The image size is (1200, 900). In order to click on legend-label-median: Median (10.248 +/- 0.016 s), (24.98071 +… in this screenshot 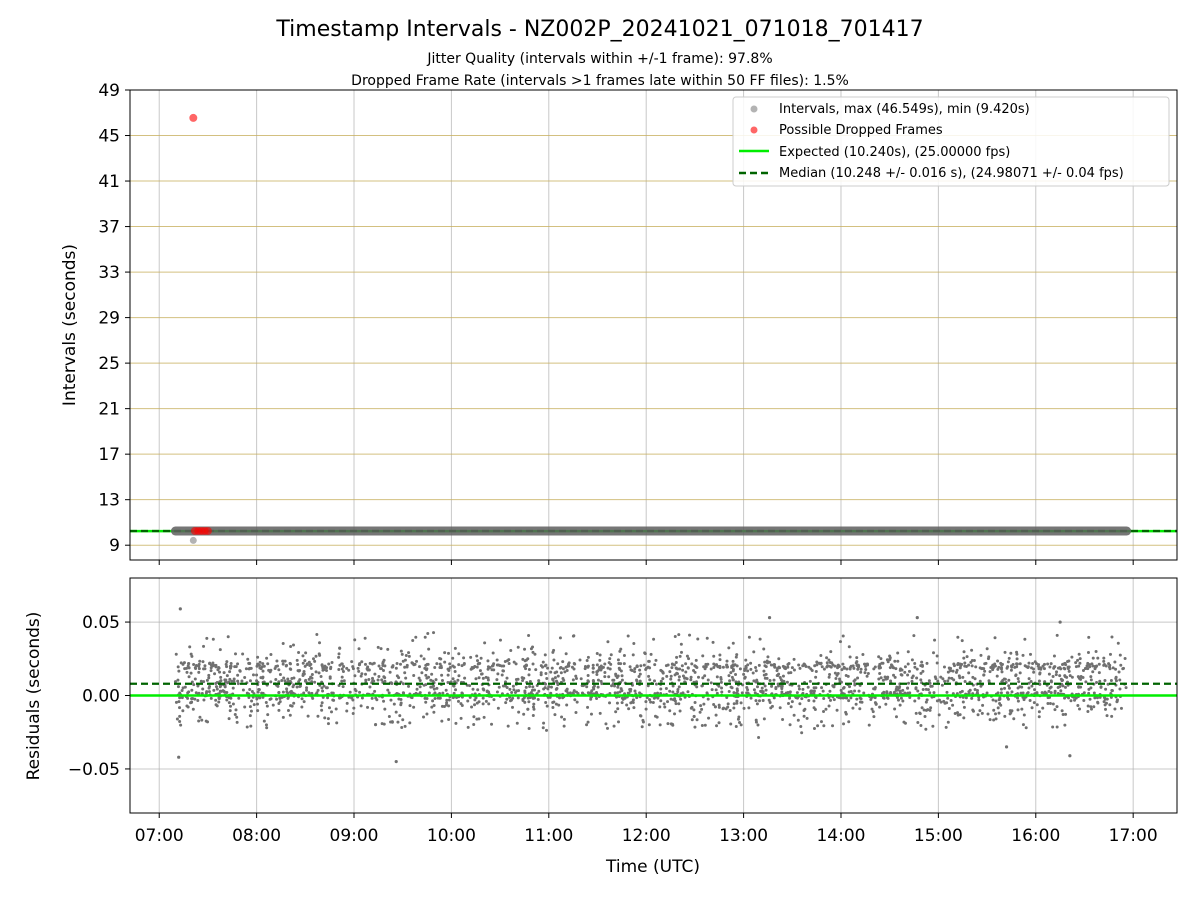, I will do `click(951, 173)`.